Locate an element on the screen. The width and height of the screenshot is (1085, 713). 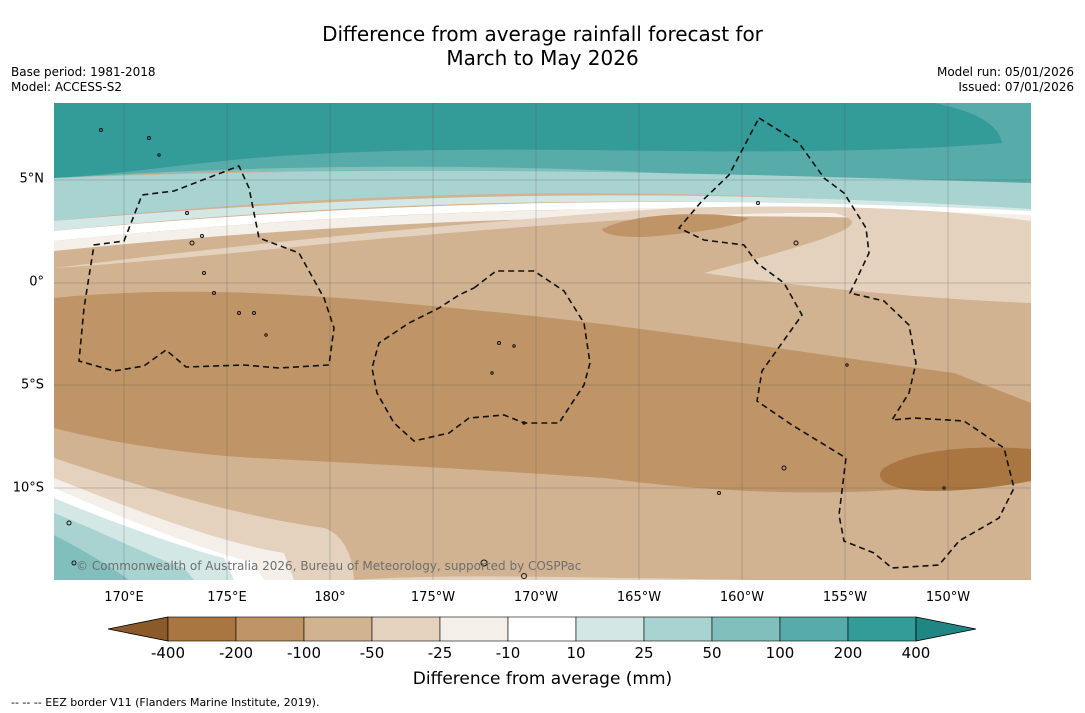
meta-right: Model run: 05/01/2026 Issued: 07/01/2026 is located at coordinates (1005, 80).